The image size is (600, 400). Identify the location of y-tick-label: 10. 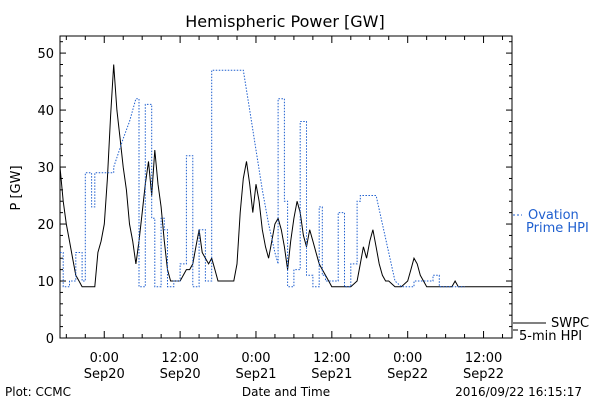
(45, 282).